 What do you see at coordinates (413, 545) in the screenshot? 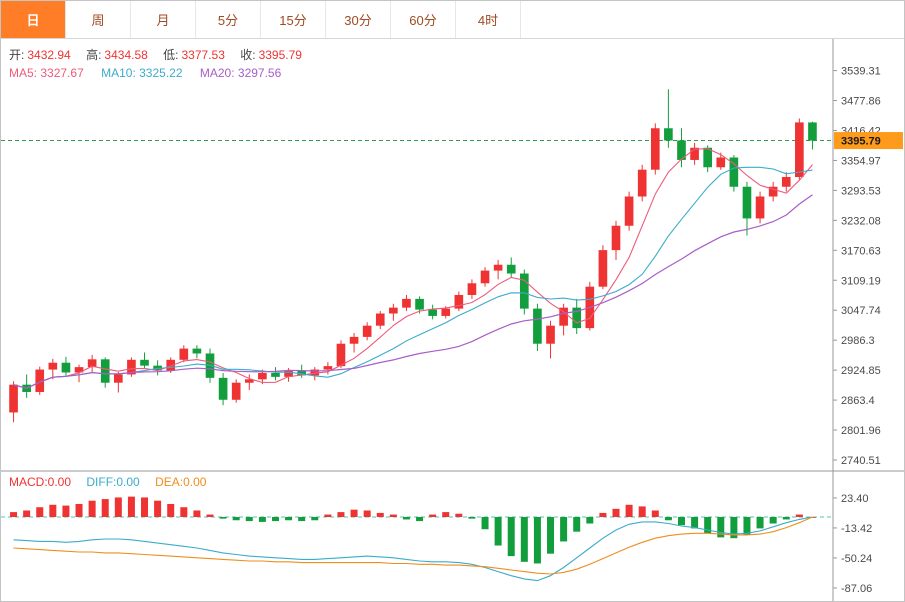
I see `dea-line` at bounding box center [413, 545].